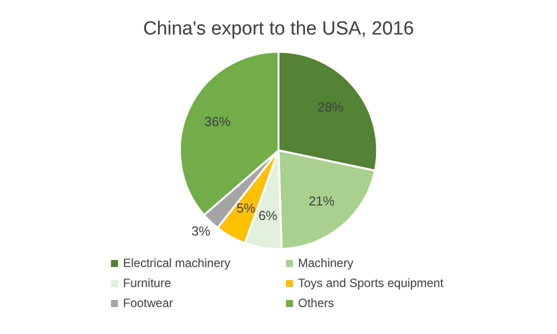 The width and height of the screenshot is (557, 334). What do you see at coordinates (176, 263) in the screenshot?
I see `legend-label: Electrical machinery` at bounding box center [176, 263].